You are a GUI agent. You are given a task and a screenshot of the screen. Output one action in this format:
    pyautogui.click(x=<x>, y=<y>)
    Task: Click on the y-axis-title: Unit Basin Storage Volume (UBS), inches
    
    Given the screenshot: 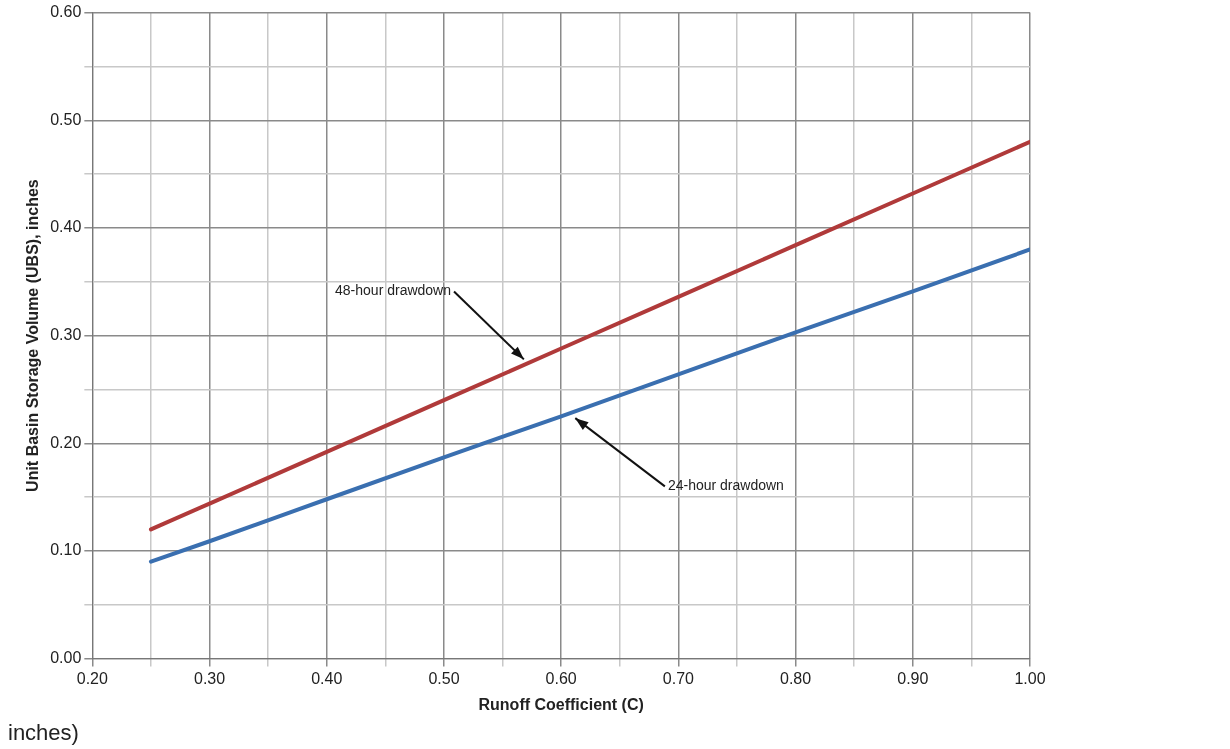 What is the action you would take?
    pyautogui.click(x=33, y=335)
    